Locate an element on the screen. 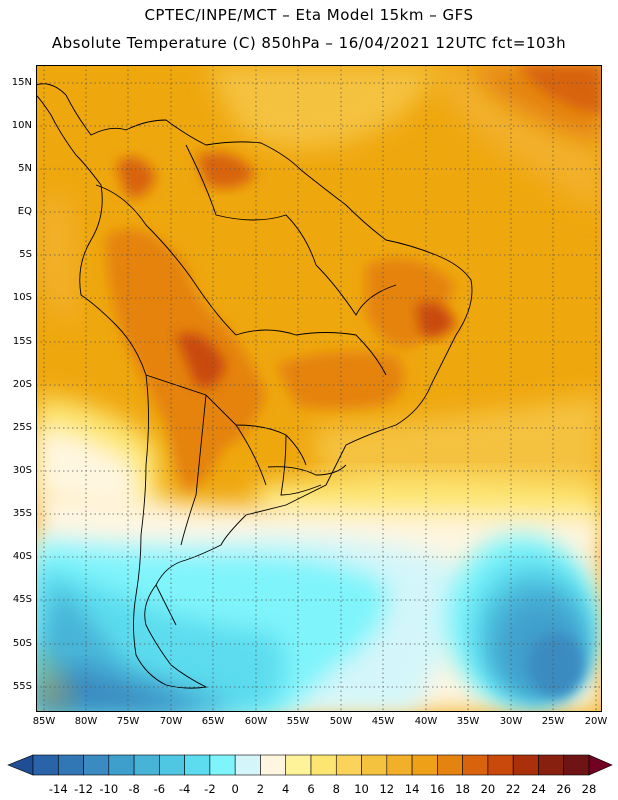  yellow-field-pacific is located at coordinates (56, 258).